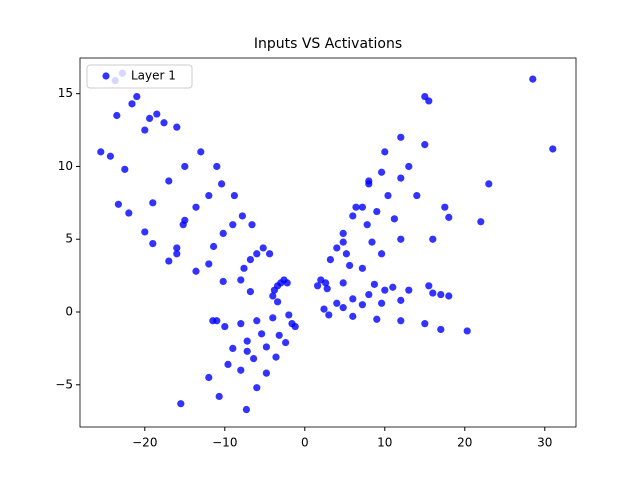 Image resolution: width=640 pixels, height=480 pixels. I want to click on y-tick-label: −5, so click(64, 384).